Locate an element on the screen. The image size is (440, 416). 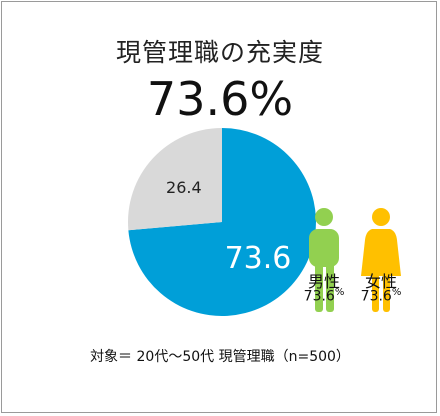
footnote: 対象＝ 20代〜50代 現管理職（n=500） is located at coordinates (220, 357).